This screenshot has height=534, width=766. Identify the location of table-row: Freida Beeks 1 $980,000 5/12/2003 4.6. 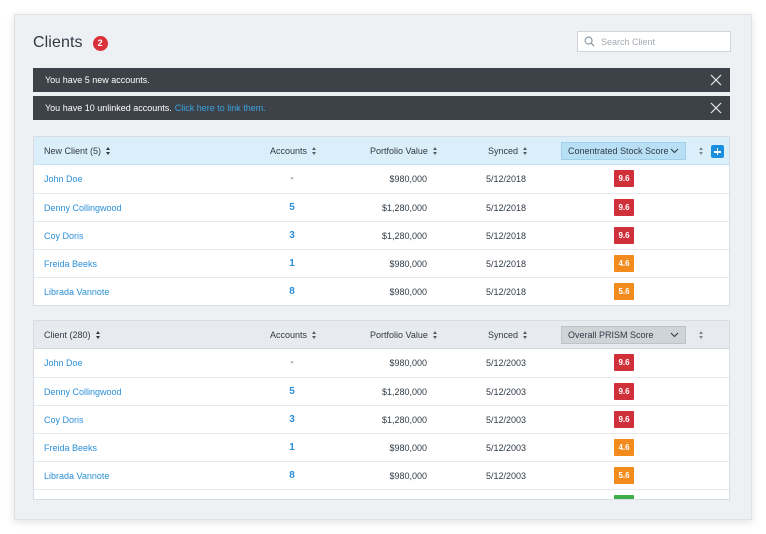
(381, 447).